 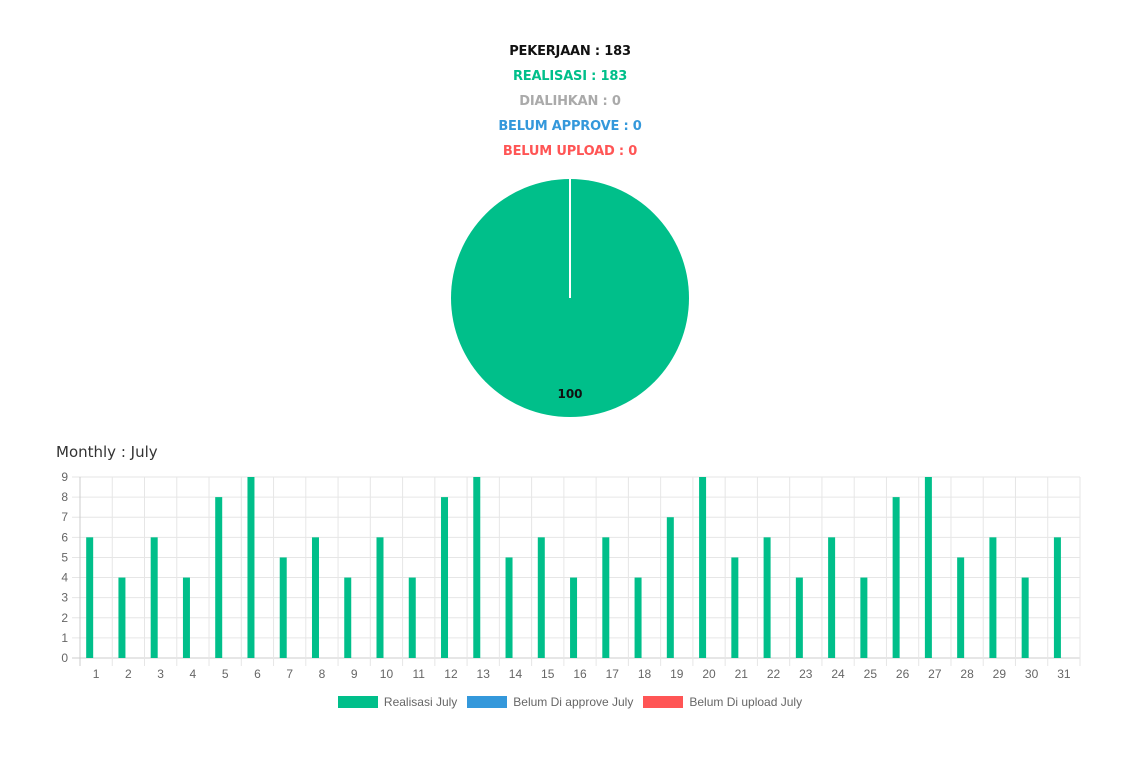 I want to click on monthly-title: Monthly : July, so click(x=107, y=452).